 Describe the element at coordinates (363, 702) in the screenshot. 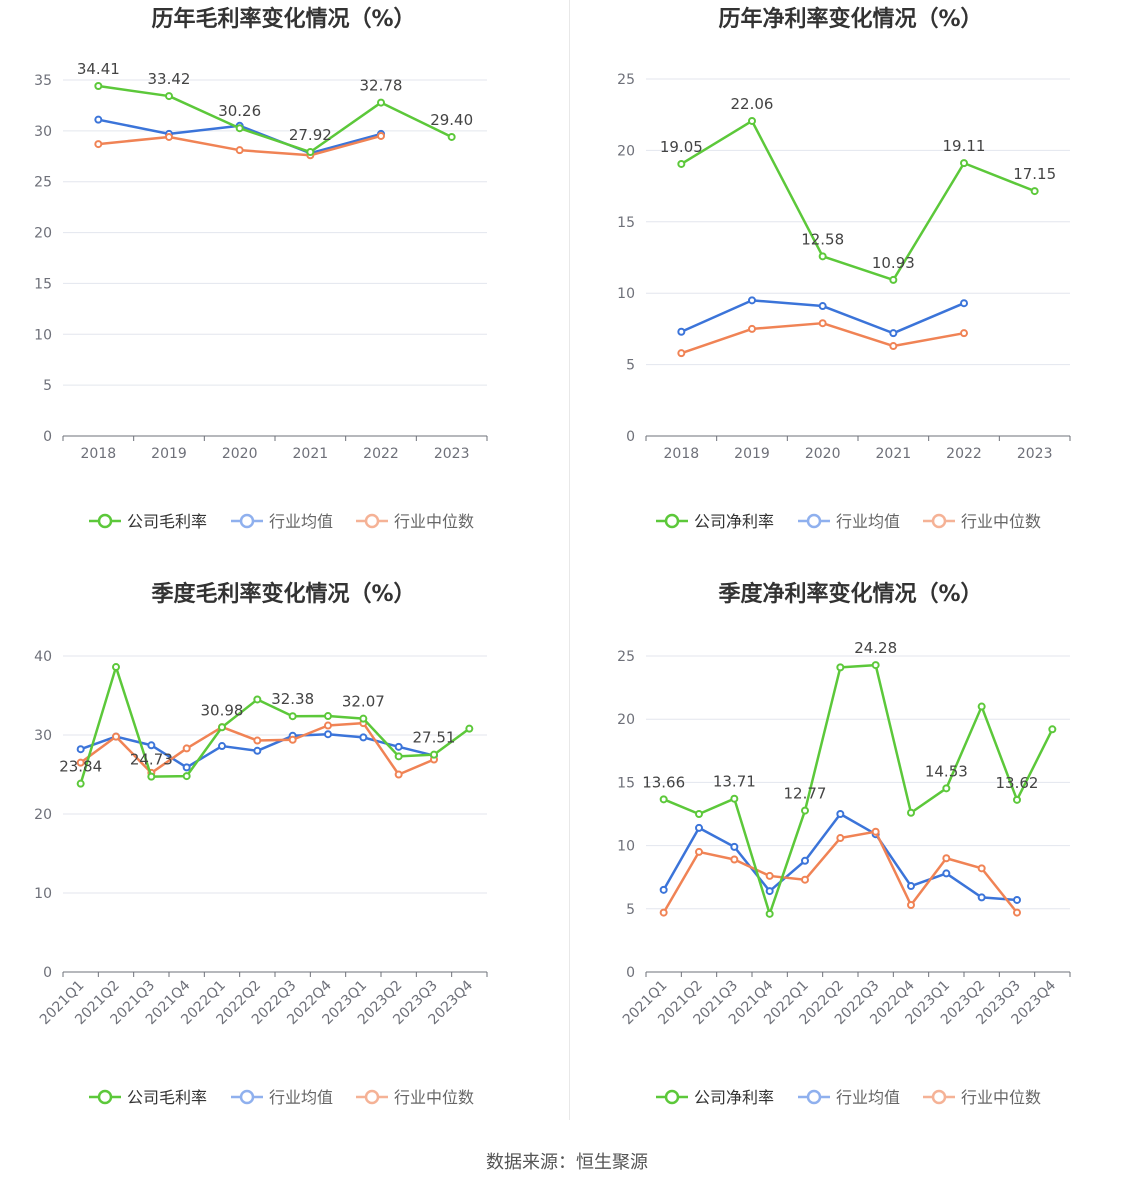

I see `data-label: 32.07` at that location.